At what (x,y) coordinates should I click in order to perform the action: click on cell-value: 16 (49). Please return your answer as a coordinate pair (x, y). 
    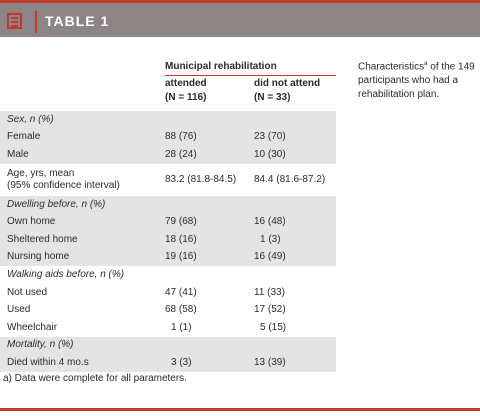
    Looking at the image, I should click on (270, 257).